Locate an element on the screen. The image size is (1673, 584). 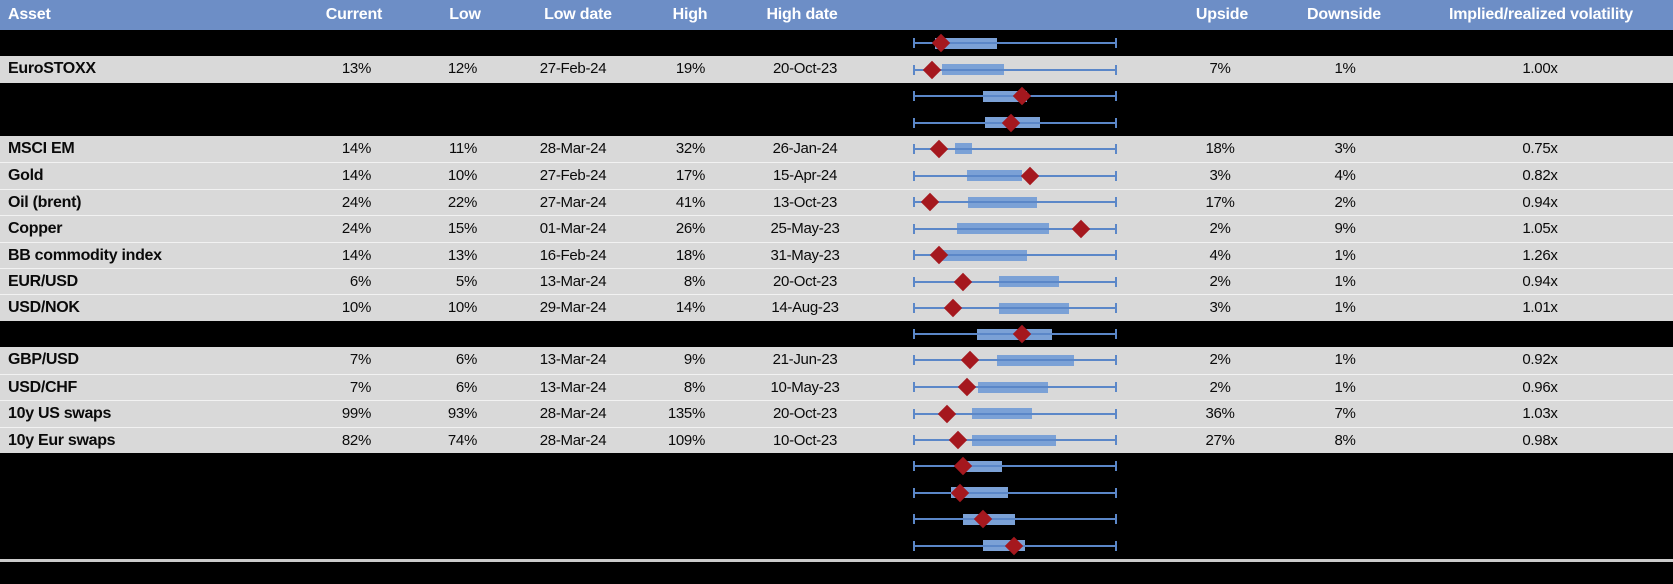
cell-low: 13% is located at coordinates (462, 255).